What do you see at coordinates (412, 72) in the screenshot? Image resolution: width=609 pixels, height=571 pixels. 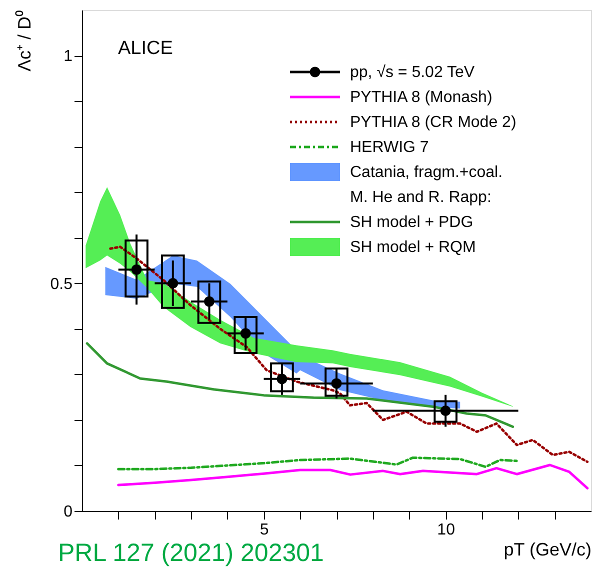 I see `legend-label: pp, √s = 5.02 TeV` at bounding box center [412, 72].